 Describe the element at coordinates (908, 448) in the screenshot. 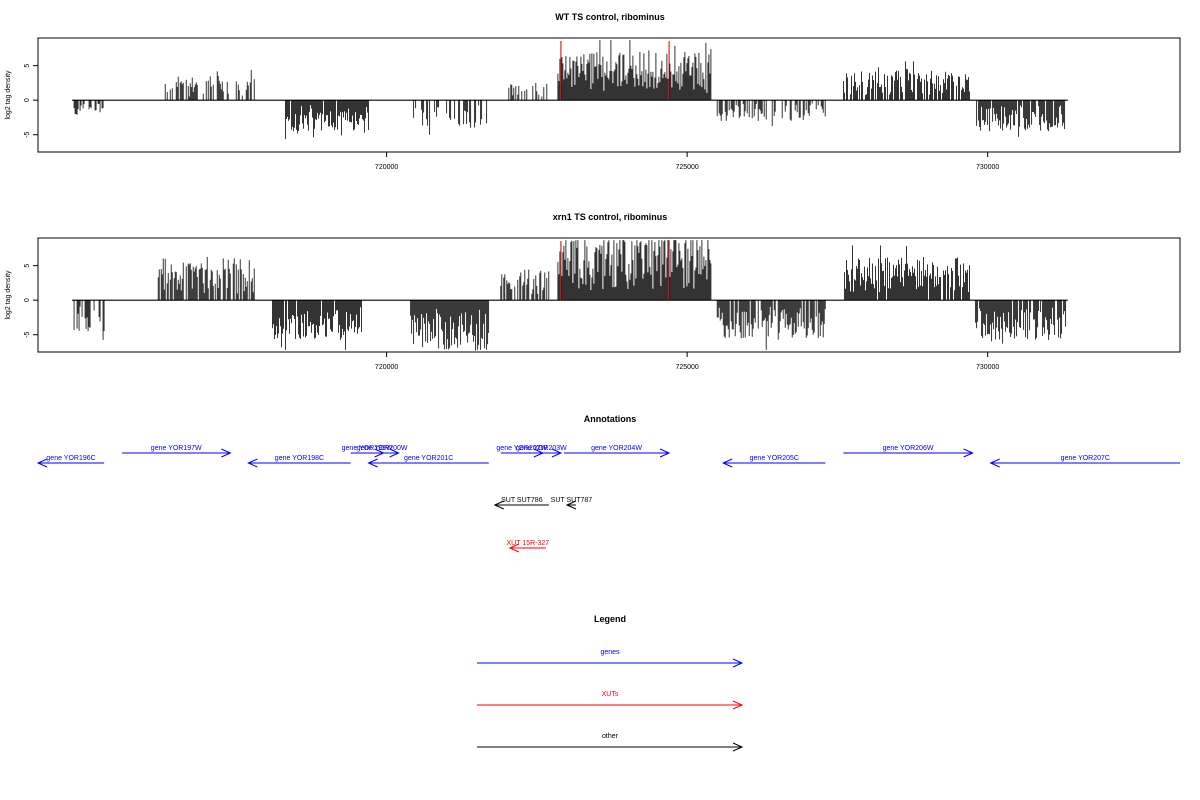

I see `annotation-label: gene YOR206W` at that location.